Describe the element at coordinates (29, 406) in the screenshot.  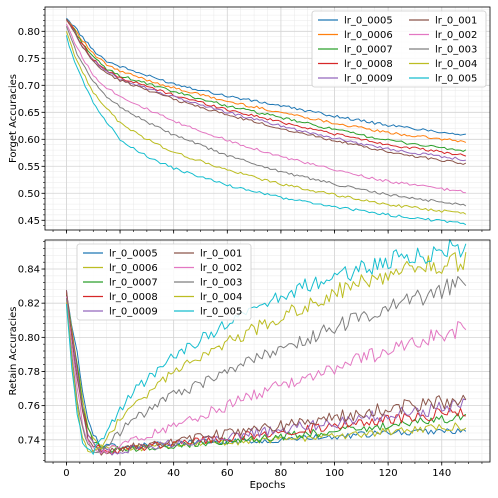
I see `y-tick-label: 0.76` at that location.